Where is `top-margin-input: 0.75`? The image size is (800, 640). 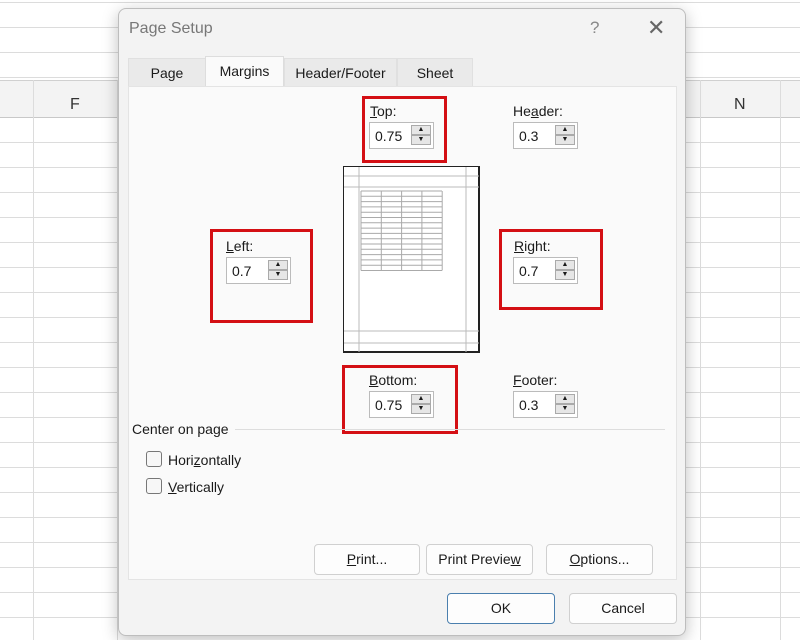 top-margin-input: 0.75 is located at coordinates (389, 136).